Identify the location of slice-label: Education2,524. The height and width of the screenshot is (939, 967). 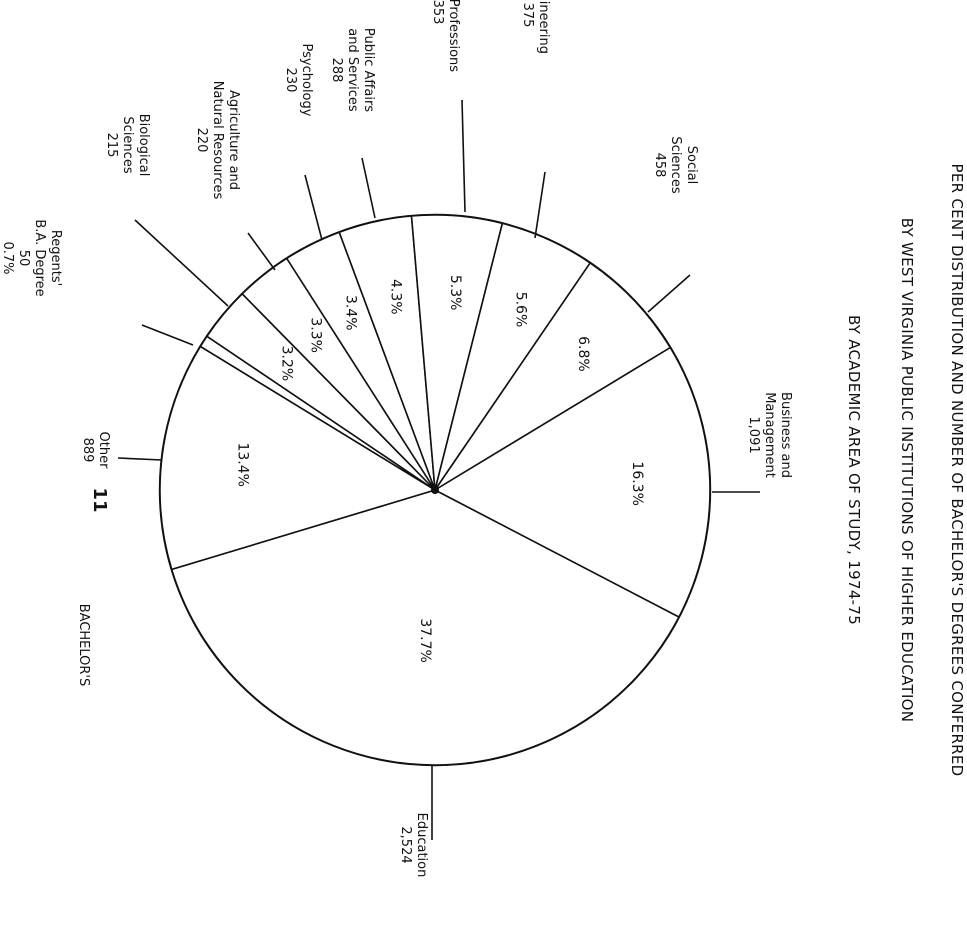
(413, 845).